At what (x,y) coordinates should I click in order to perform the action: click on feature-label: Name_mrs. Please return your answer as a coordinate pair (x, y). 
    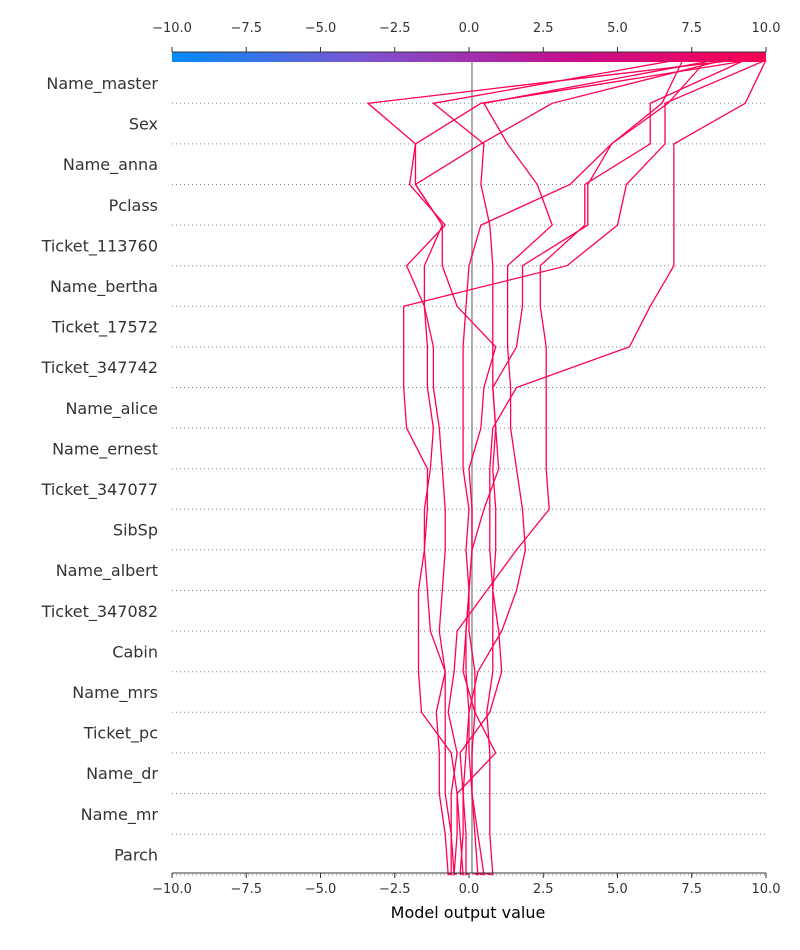
    Looking at the image, I should click on (115, 693).